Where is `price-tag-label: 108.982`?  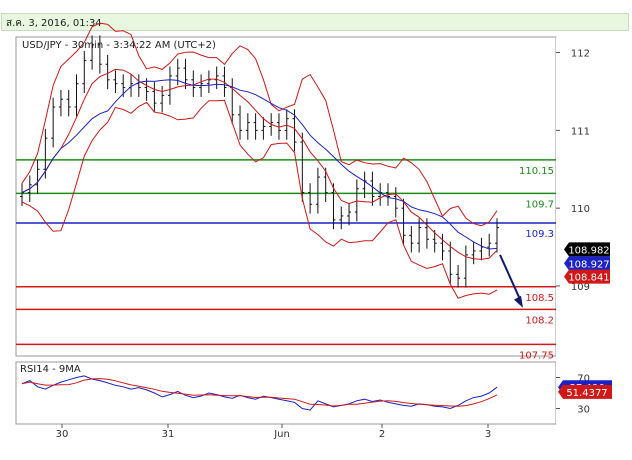
price-tag-label: 108.982 is located at coordinates (588, 250).